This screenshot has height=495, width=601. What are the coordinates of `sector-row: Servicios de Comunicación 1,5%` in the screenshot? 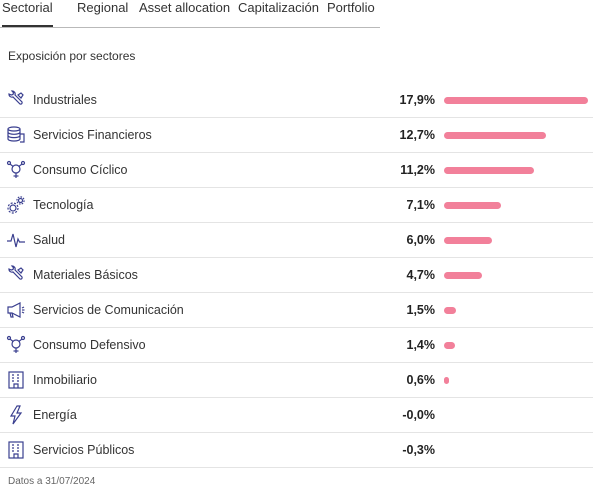 It's located at (296, 310).